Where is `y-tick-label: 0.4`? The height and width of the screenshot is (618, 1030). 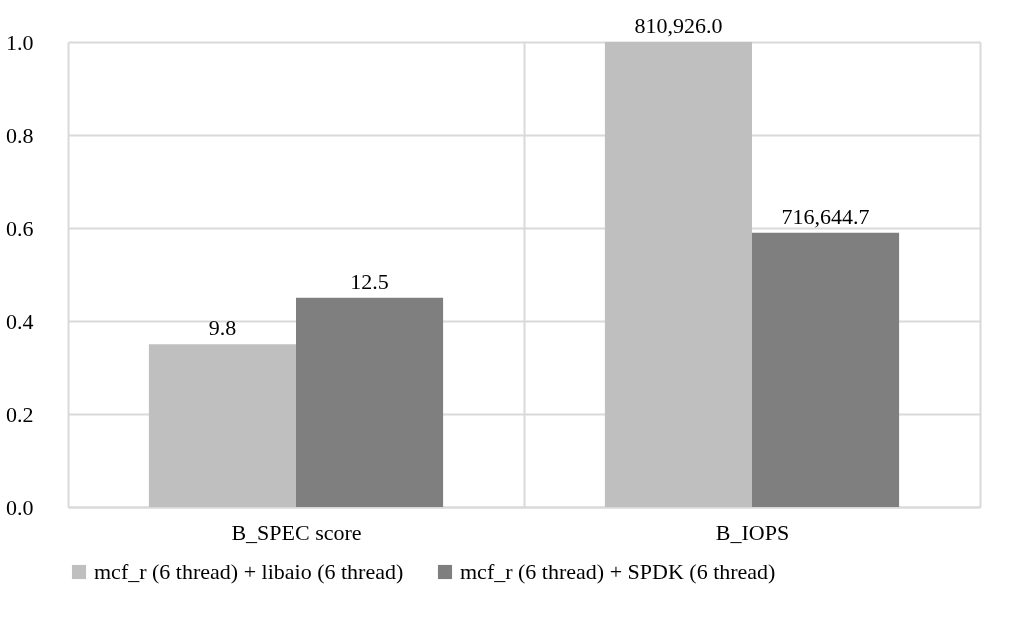
y-tick-label: 0.4 is located at coordinates (20, 321).